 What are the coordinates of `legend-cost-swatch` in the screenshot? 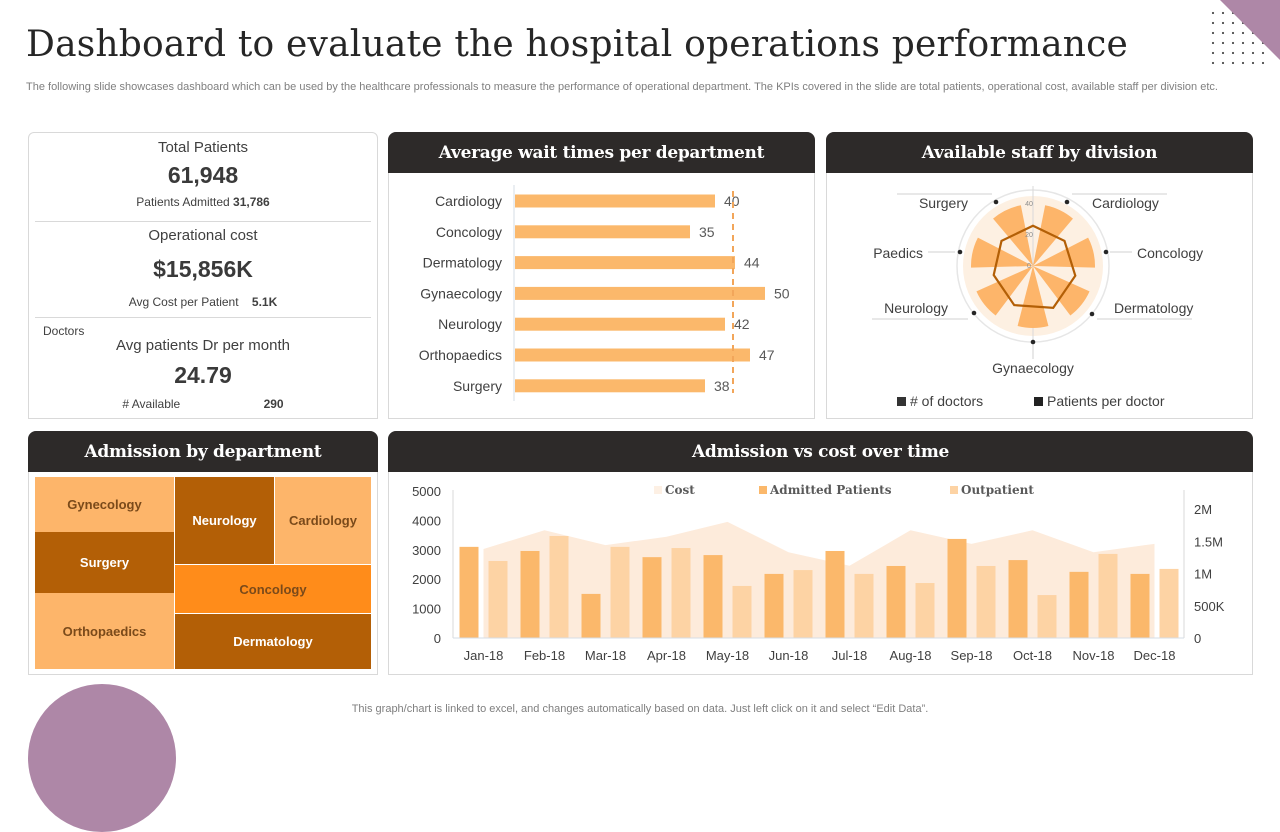 It's located at (658, 490).